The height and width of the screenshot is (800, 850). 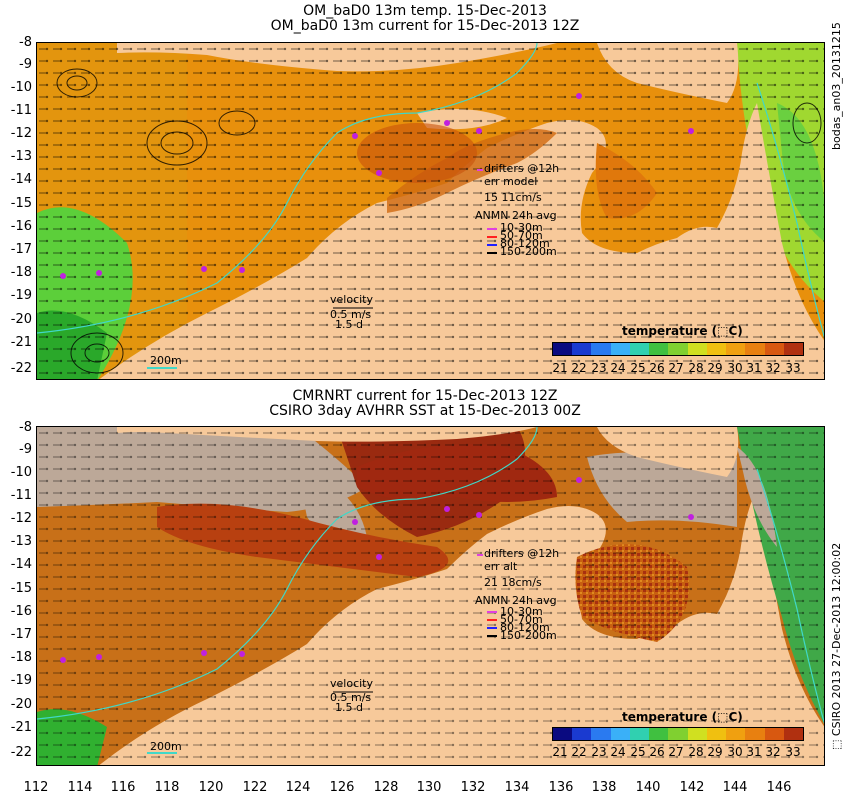 I want to click on x-tick: 114, so click(x=80, y=787).